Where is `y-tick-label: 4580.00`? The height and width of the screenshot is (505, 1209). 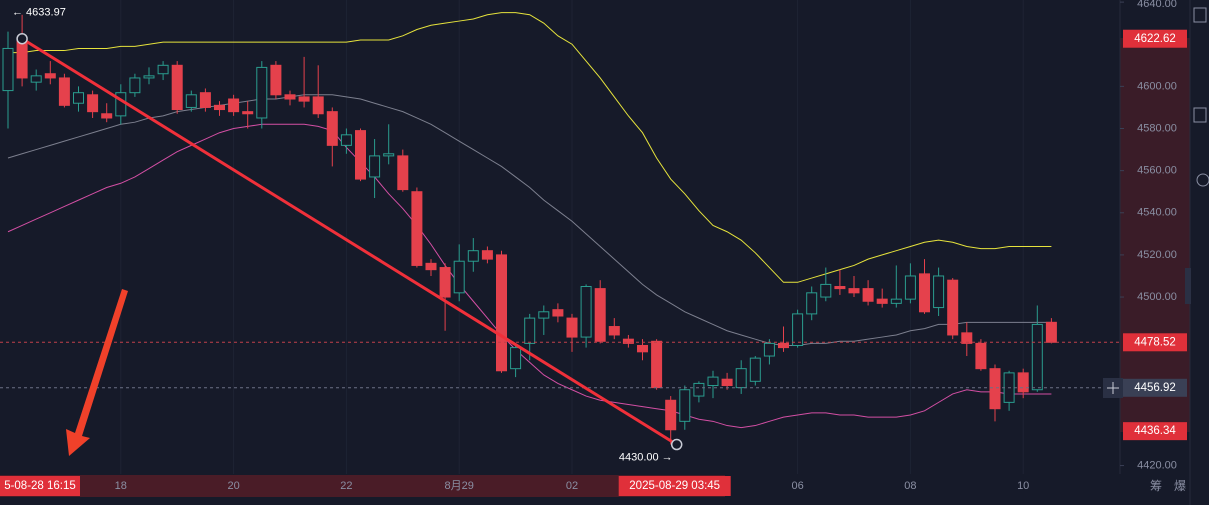
y-tick-label: 4580.00 is located at coordinates (1157, 128).